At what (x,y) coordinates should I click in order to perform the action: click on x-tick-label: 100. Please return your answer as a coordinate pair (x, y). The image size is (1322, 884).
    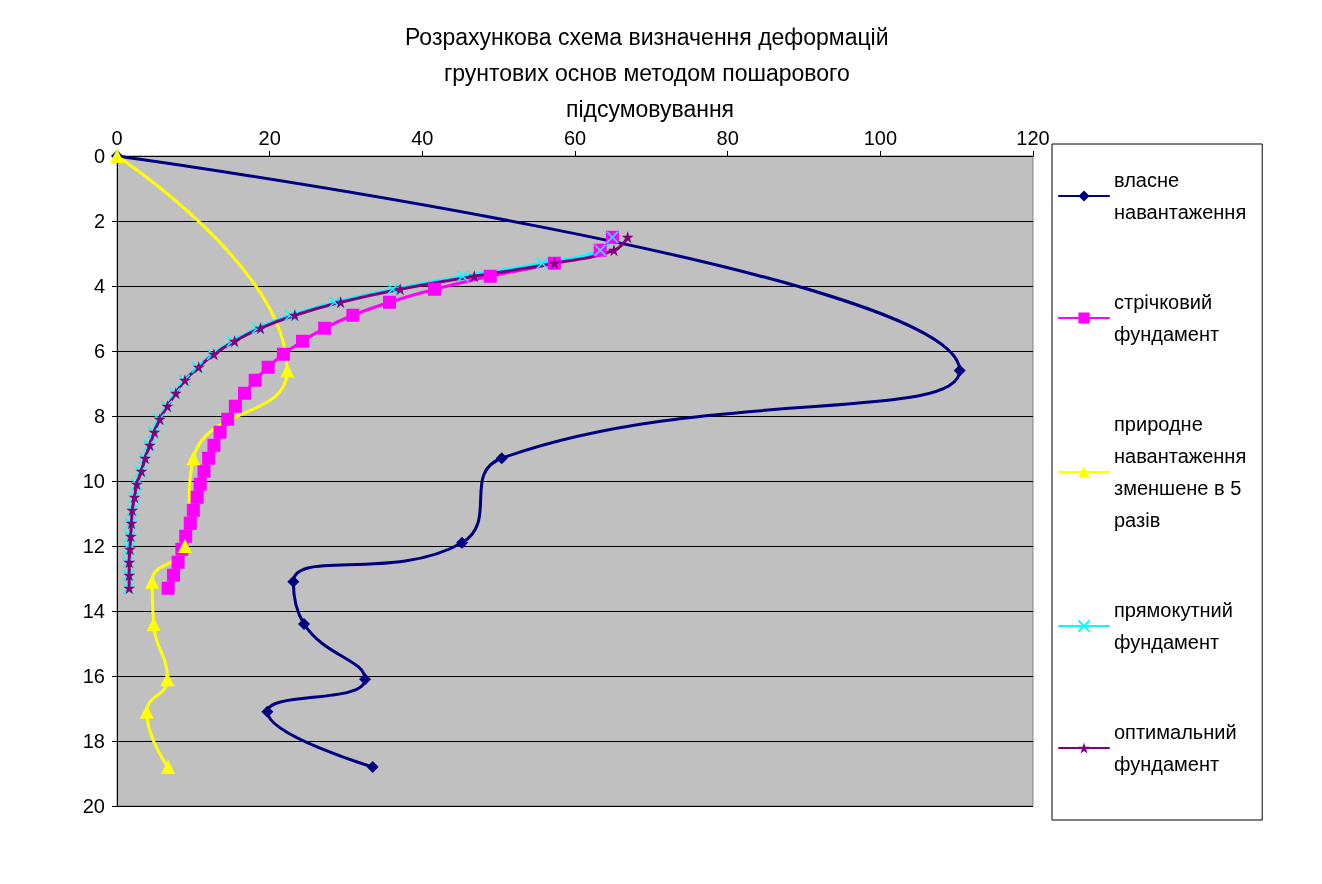
    Looking at the image, I should click on (880, 138).